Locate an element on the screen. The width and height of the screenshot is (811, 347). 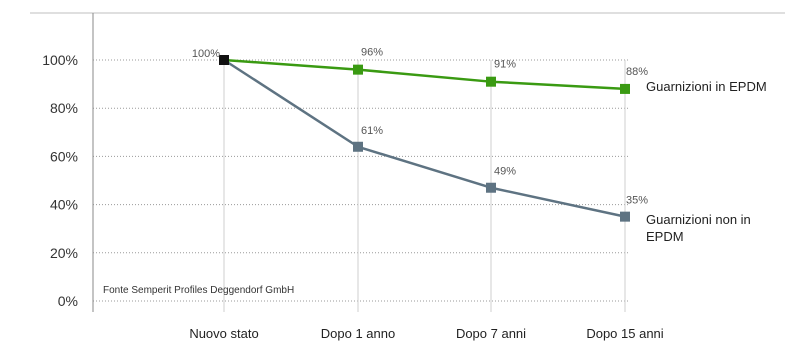
data-label: 96% is located at coordinates (372, 53).